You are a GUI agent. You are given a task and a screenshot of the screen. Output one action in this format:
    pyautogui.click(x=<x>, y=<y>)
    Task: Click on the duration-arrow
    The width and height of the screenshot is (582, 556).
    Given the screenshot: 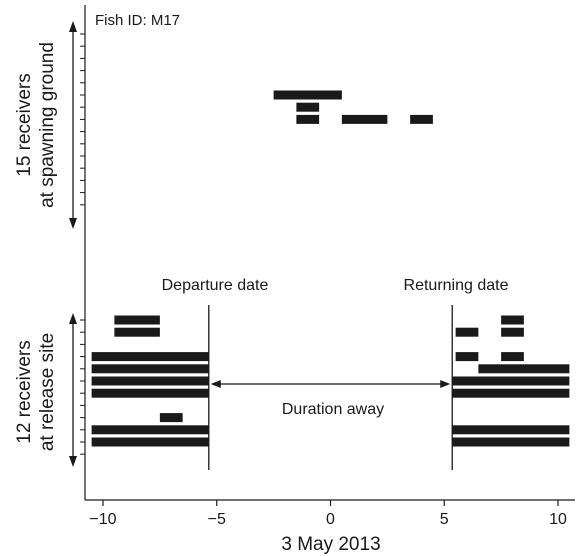 What is the action you would take?
    pyautogui.click(x=330, y=384)
    